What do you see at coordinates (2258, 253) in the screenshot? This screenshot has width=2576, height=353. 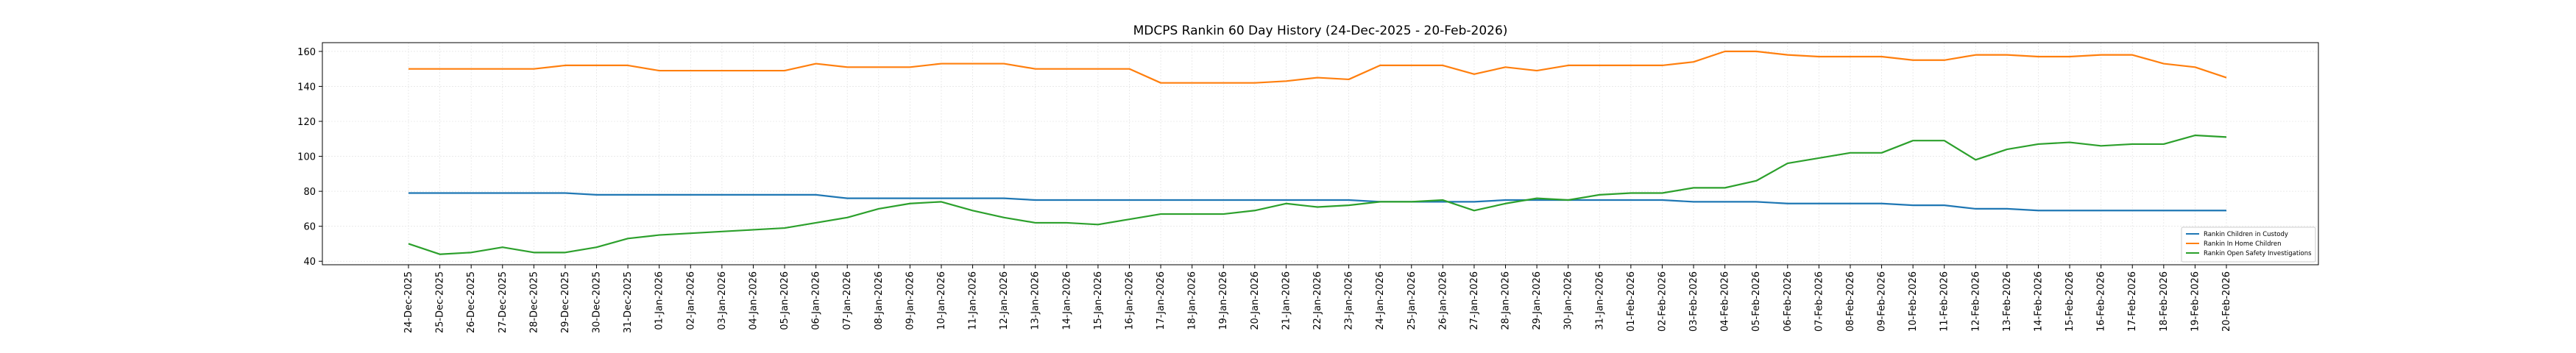 I see `legend-label: Rankin Open Safety Investigations` at bounding box center [2258, 253].